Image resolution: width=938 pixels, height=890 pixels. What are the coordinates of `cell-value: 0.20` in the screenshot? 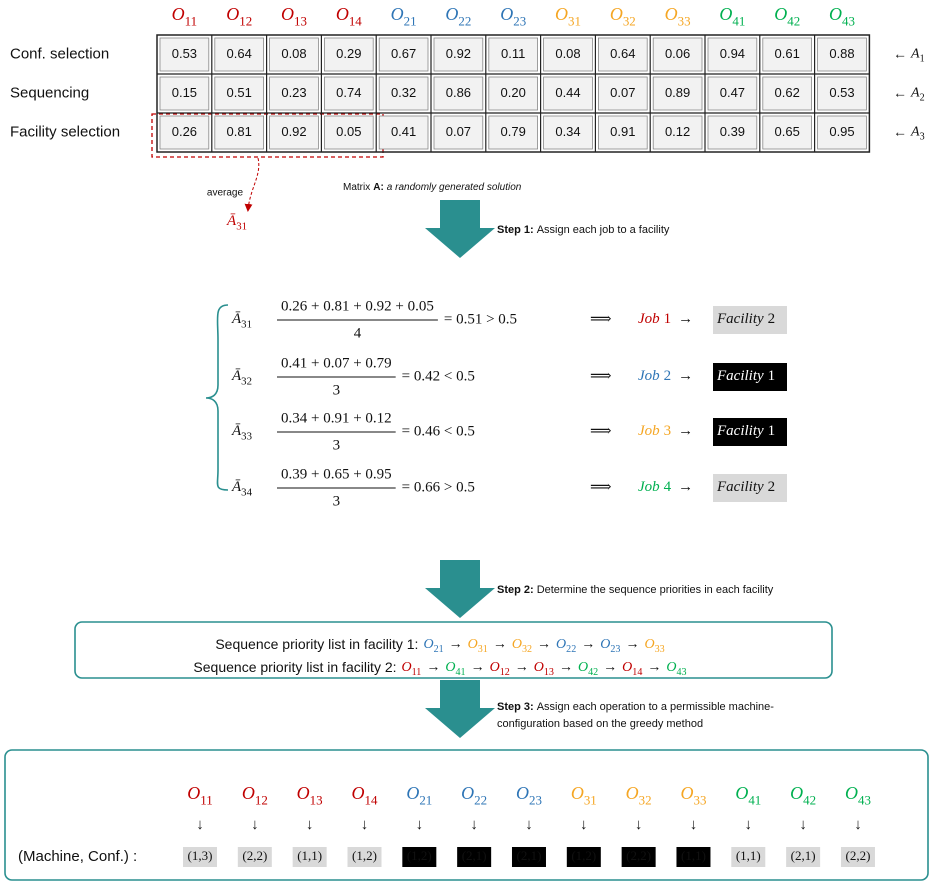 It's located at (513, 92).